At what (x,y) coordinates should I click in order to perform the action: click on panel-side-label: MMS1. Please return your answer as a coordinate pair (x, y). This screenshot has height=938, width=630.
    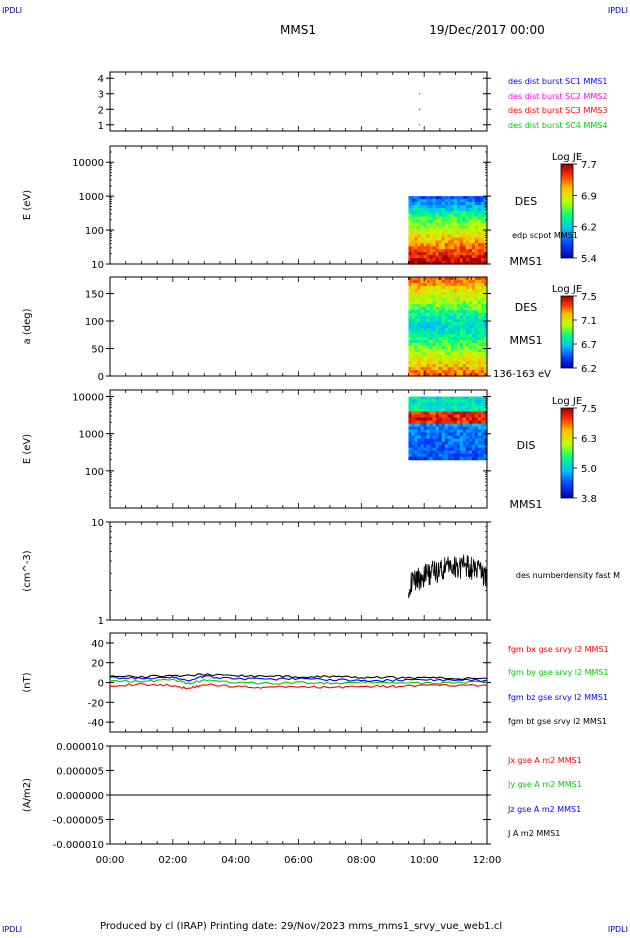
    Looking at the image, I should click on (526, 261).